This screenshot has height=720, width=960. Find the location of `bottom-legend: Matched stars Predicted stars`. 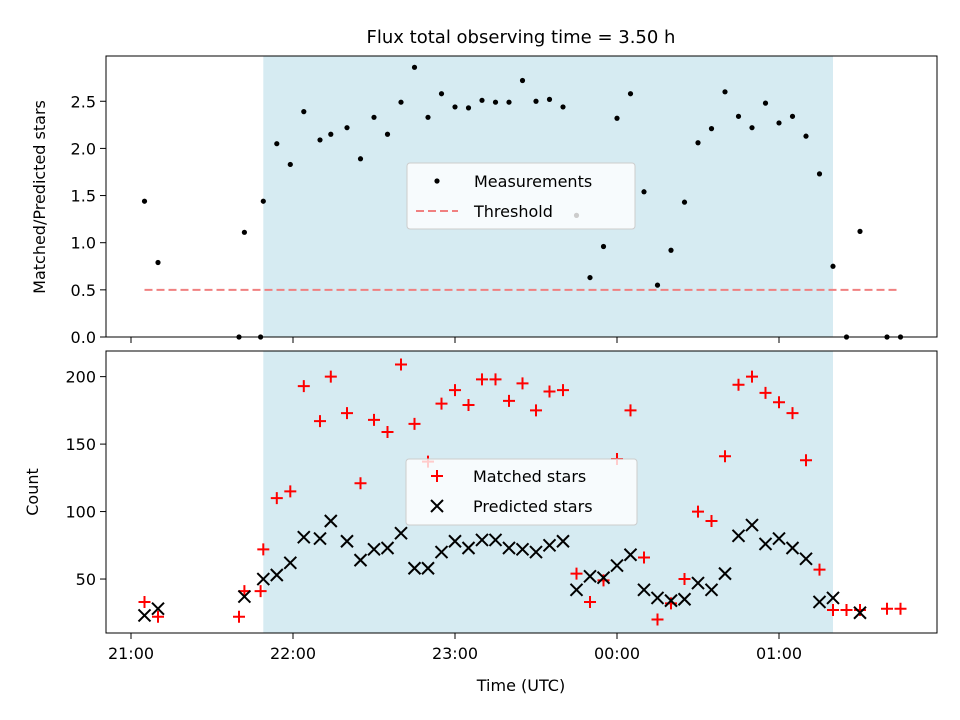

bottom-legend: Matched stars Predicted stars is located at coordinates (521, 492).